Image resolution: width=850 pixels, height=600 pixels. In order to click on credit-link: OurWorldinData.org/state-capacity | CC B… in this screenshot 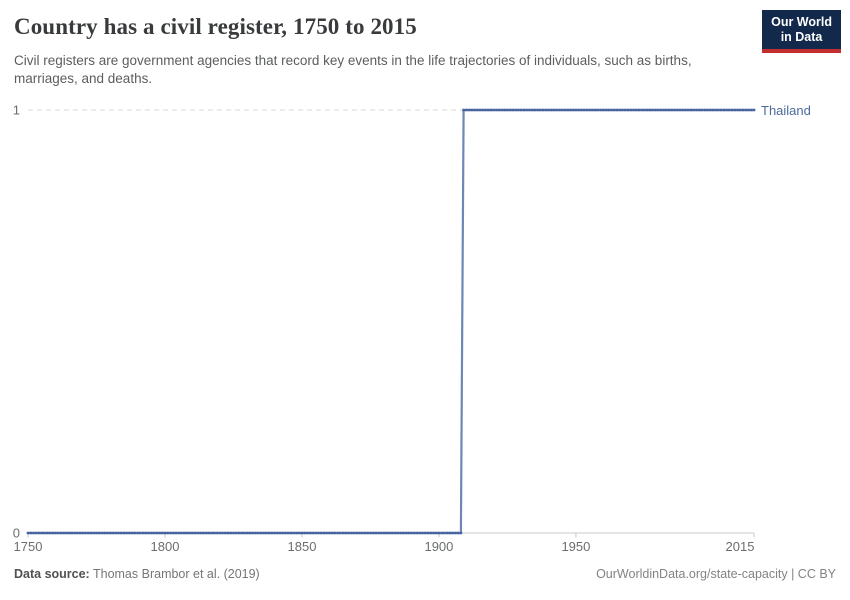, I will do `click(716, 574)`.